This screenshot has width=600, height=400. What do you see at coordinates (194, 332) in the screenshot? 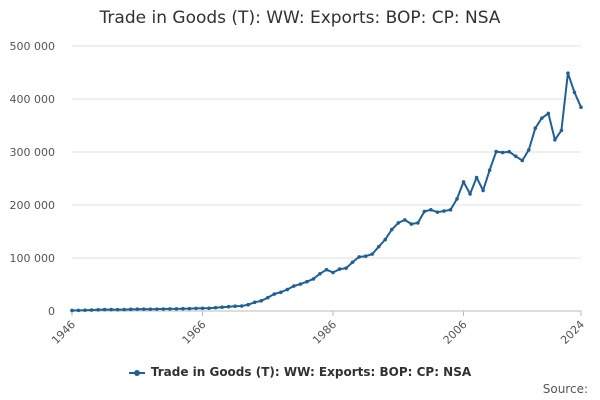
I see `x-tick-label: 1966` at bounding box center [194, 332].